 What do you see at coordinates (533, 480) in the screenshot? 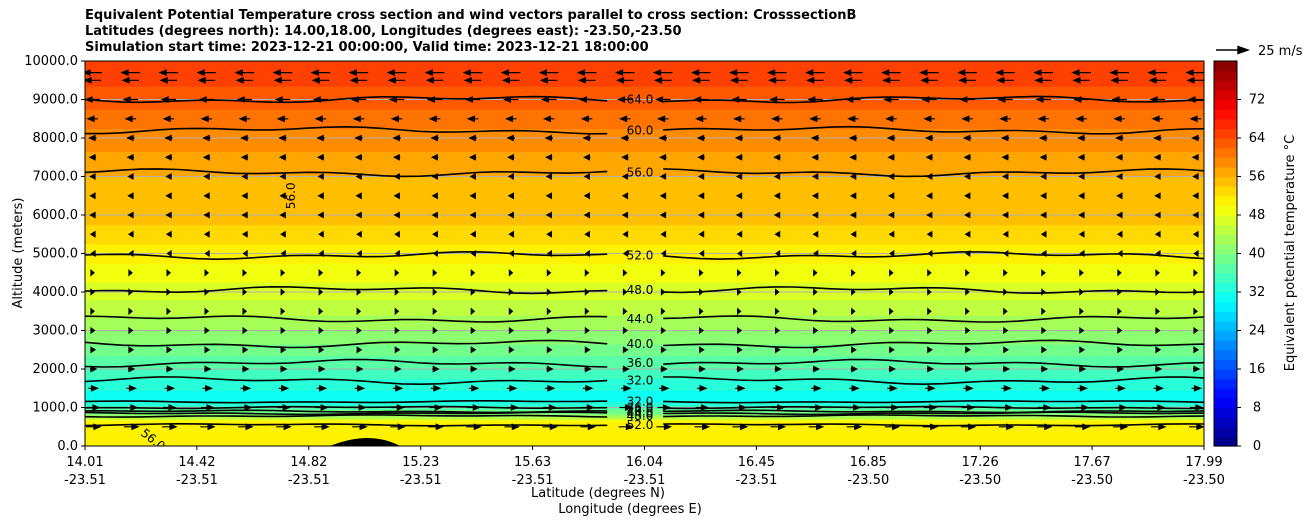
I see `x-tick-lon-label: -23.51` at bounding box center [533, 480].